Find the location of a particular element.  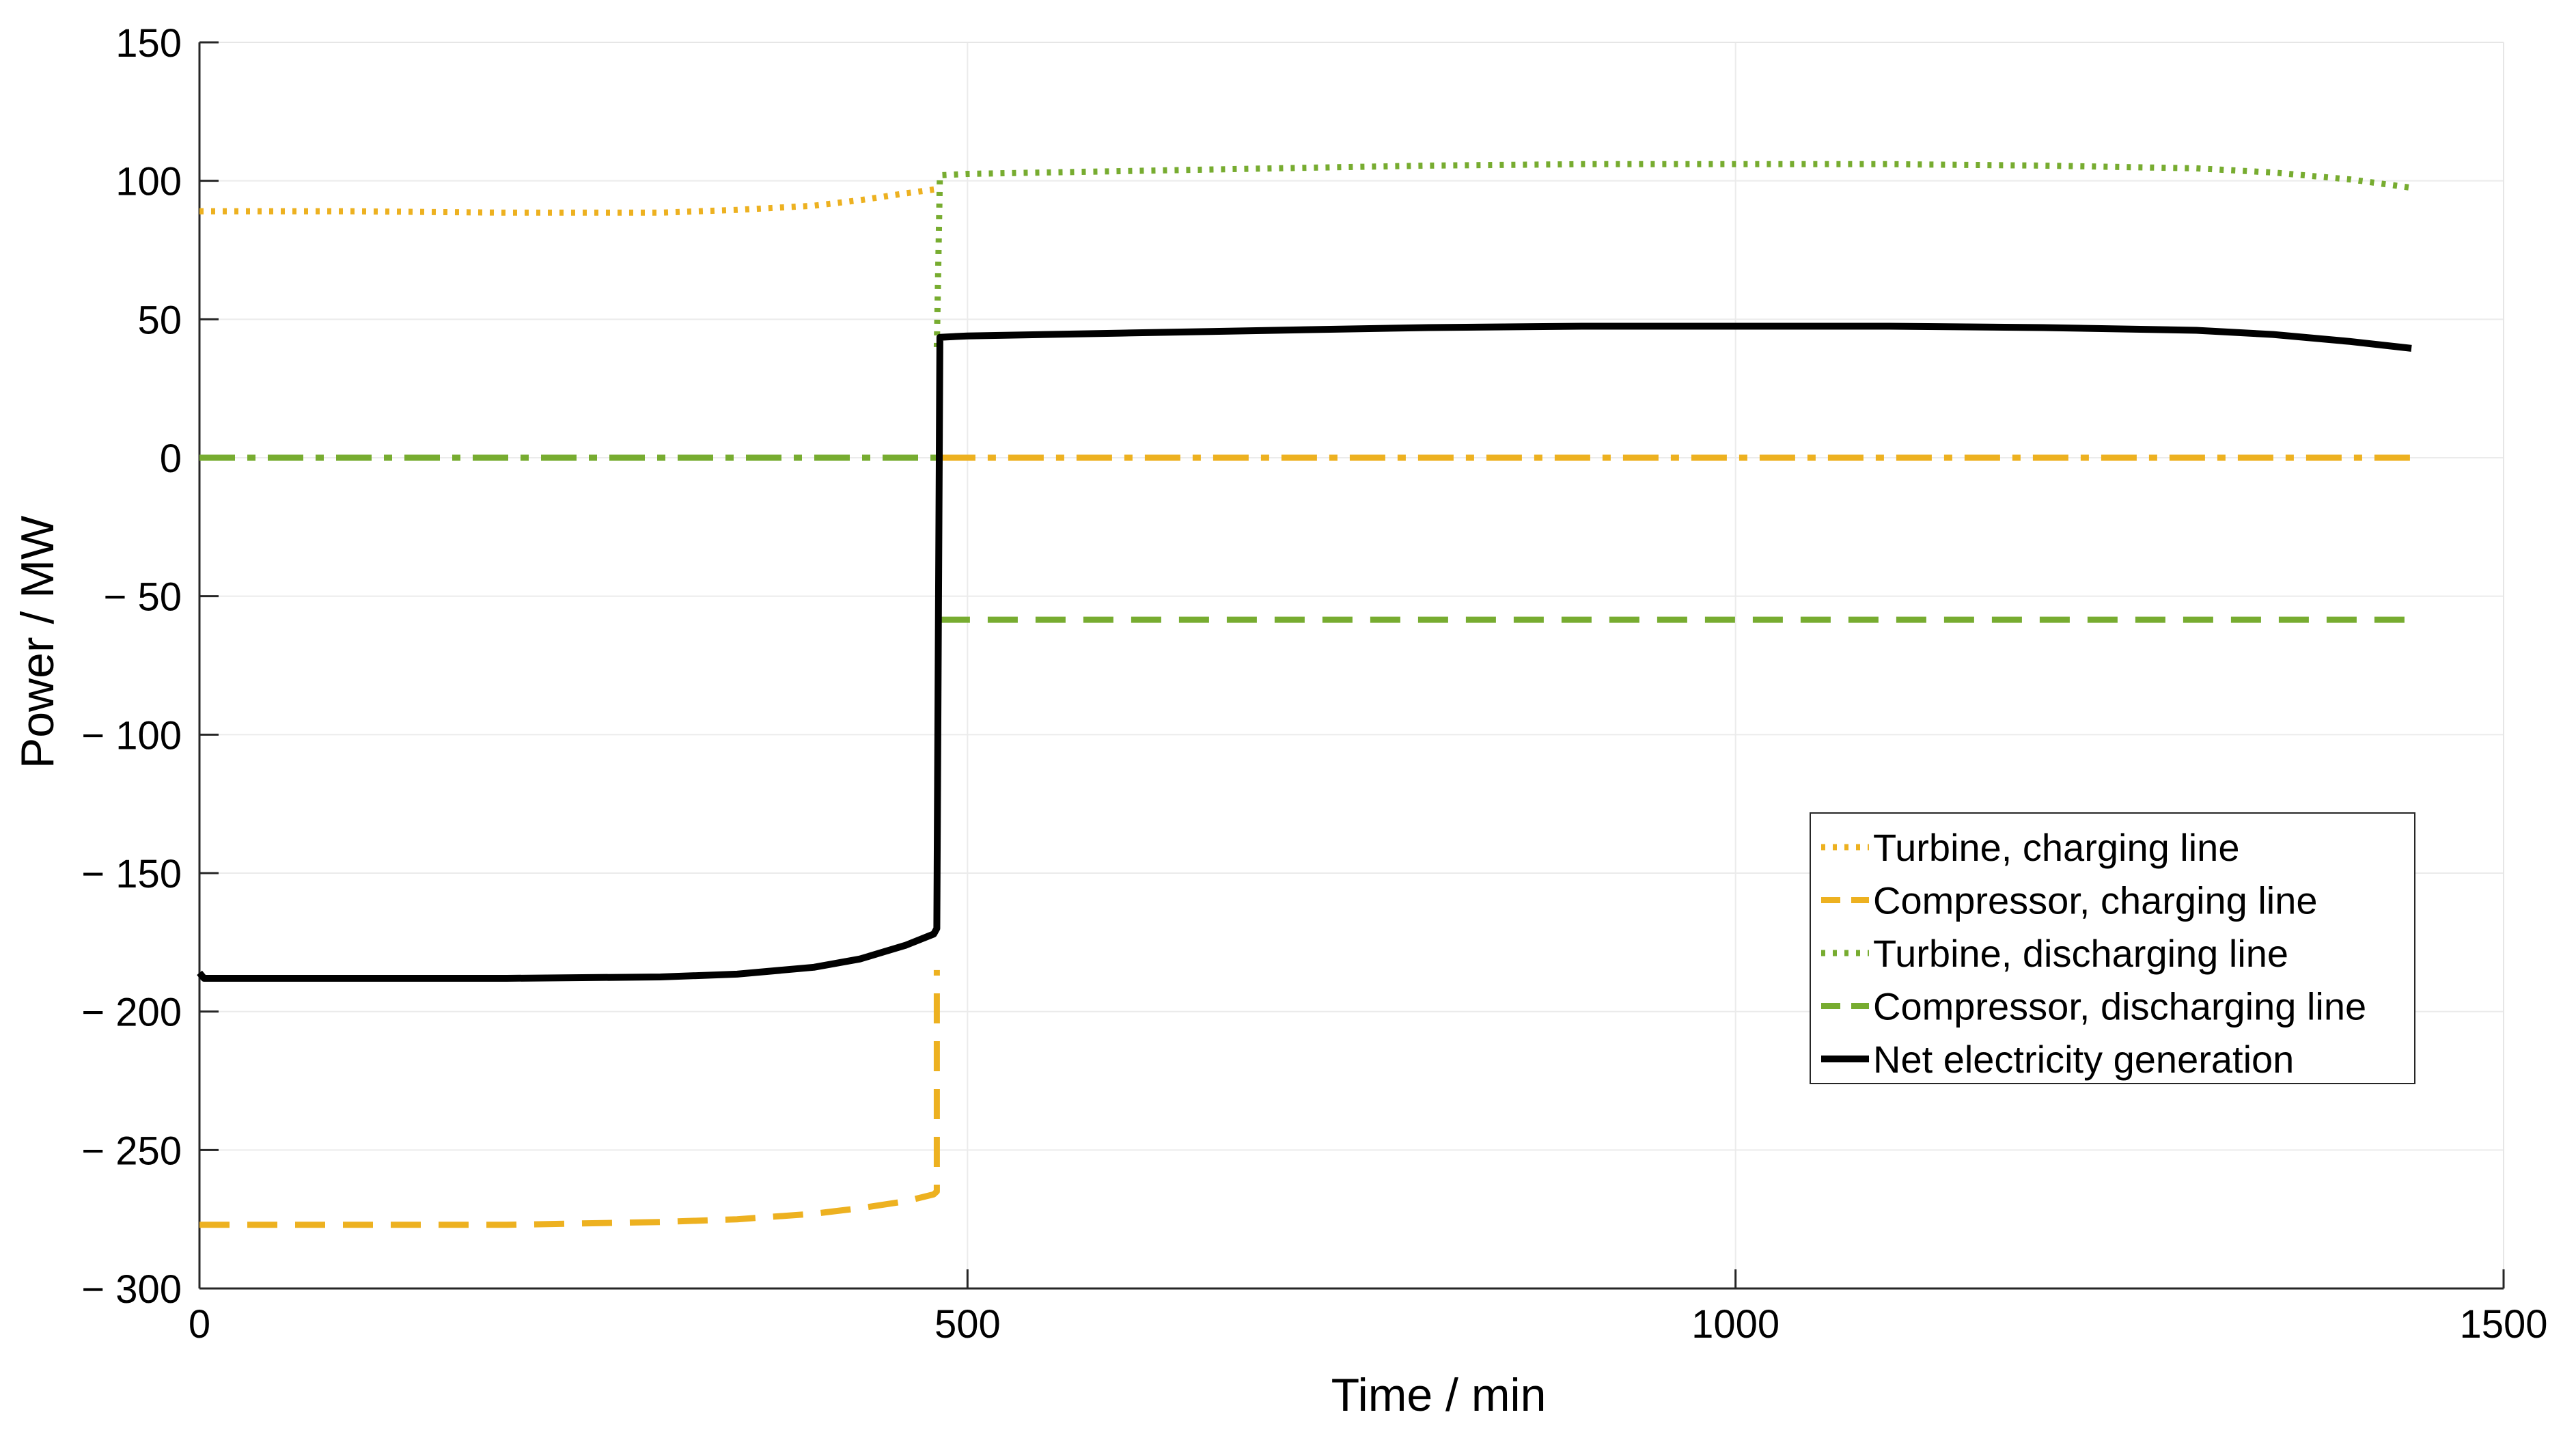

y-tick-label-5: − 100 is located at coordinates (131, 735).